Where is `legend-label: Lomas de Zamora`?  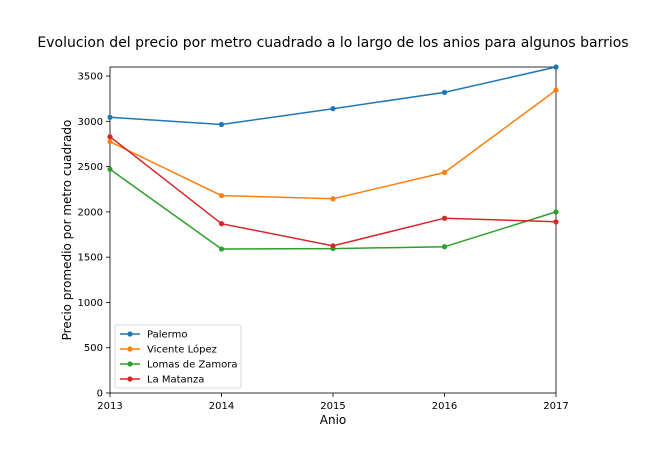 legend-label: Lomas de Zamora is located at coordinates (192, 365).